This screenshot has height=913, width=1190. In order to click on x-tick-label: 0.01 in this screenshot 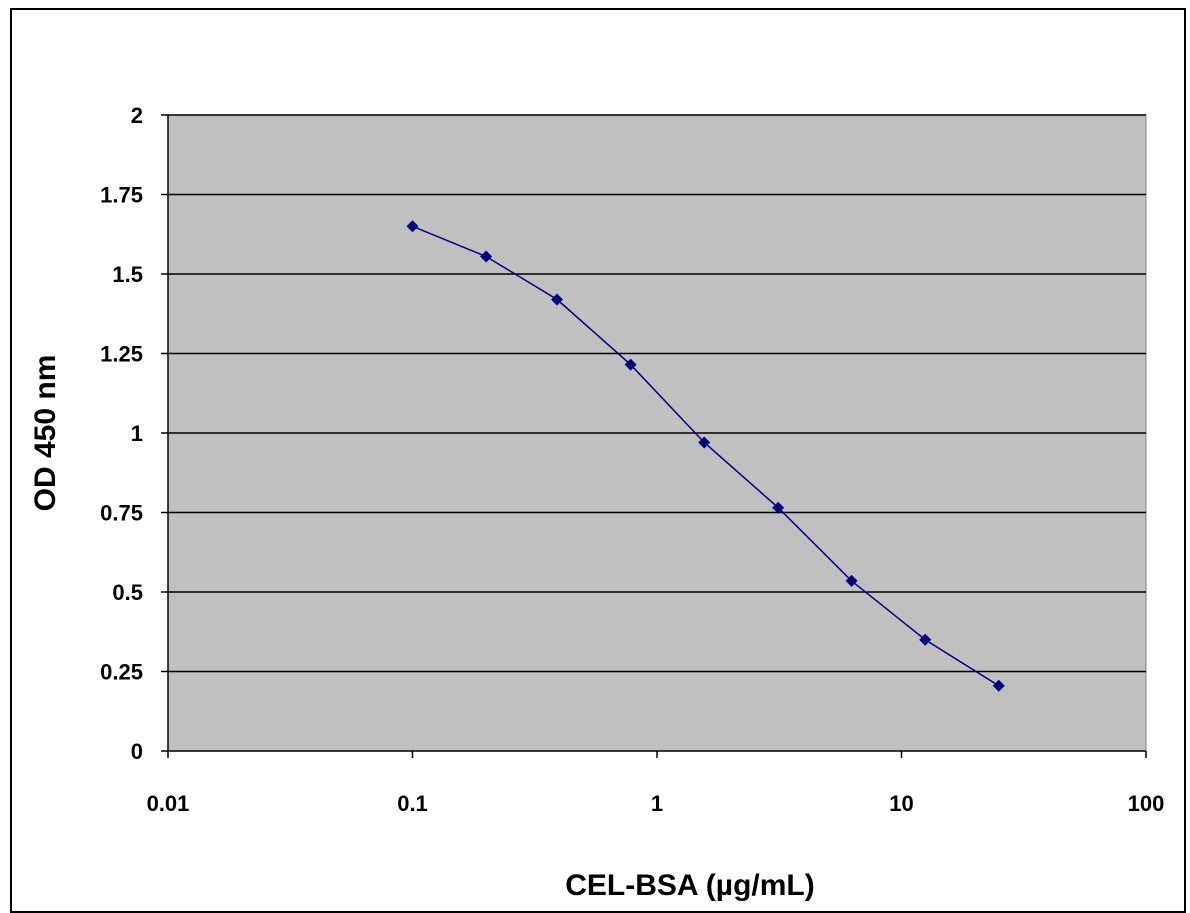, I will do `click(168, 803)`.